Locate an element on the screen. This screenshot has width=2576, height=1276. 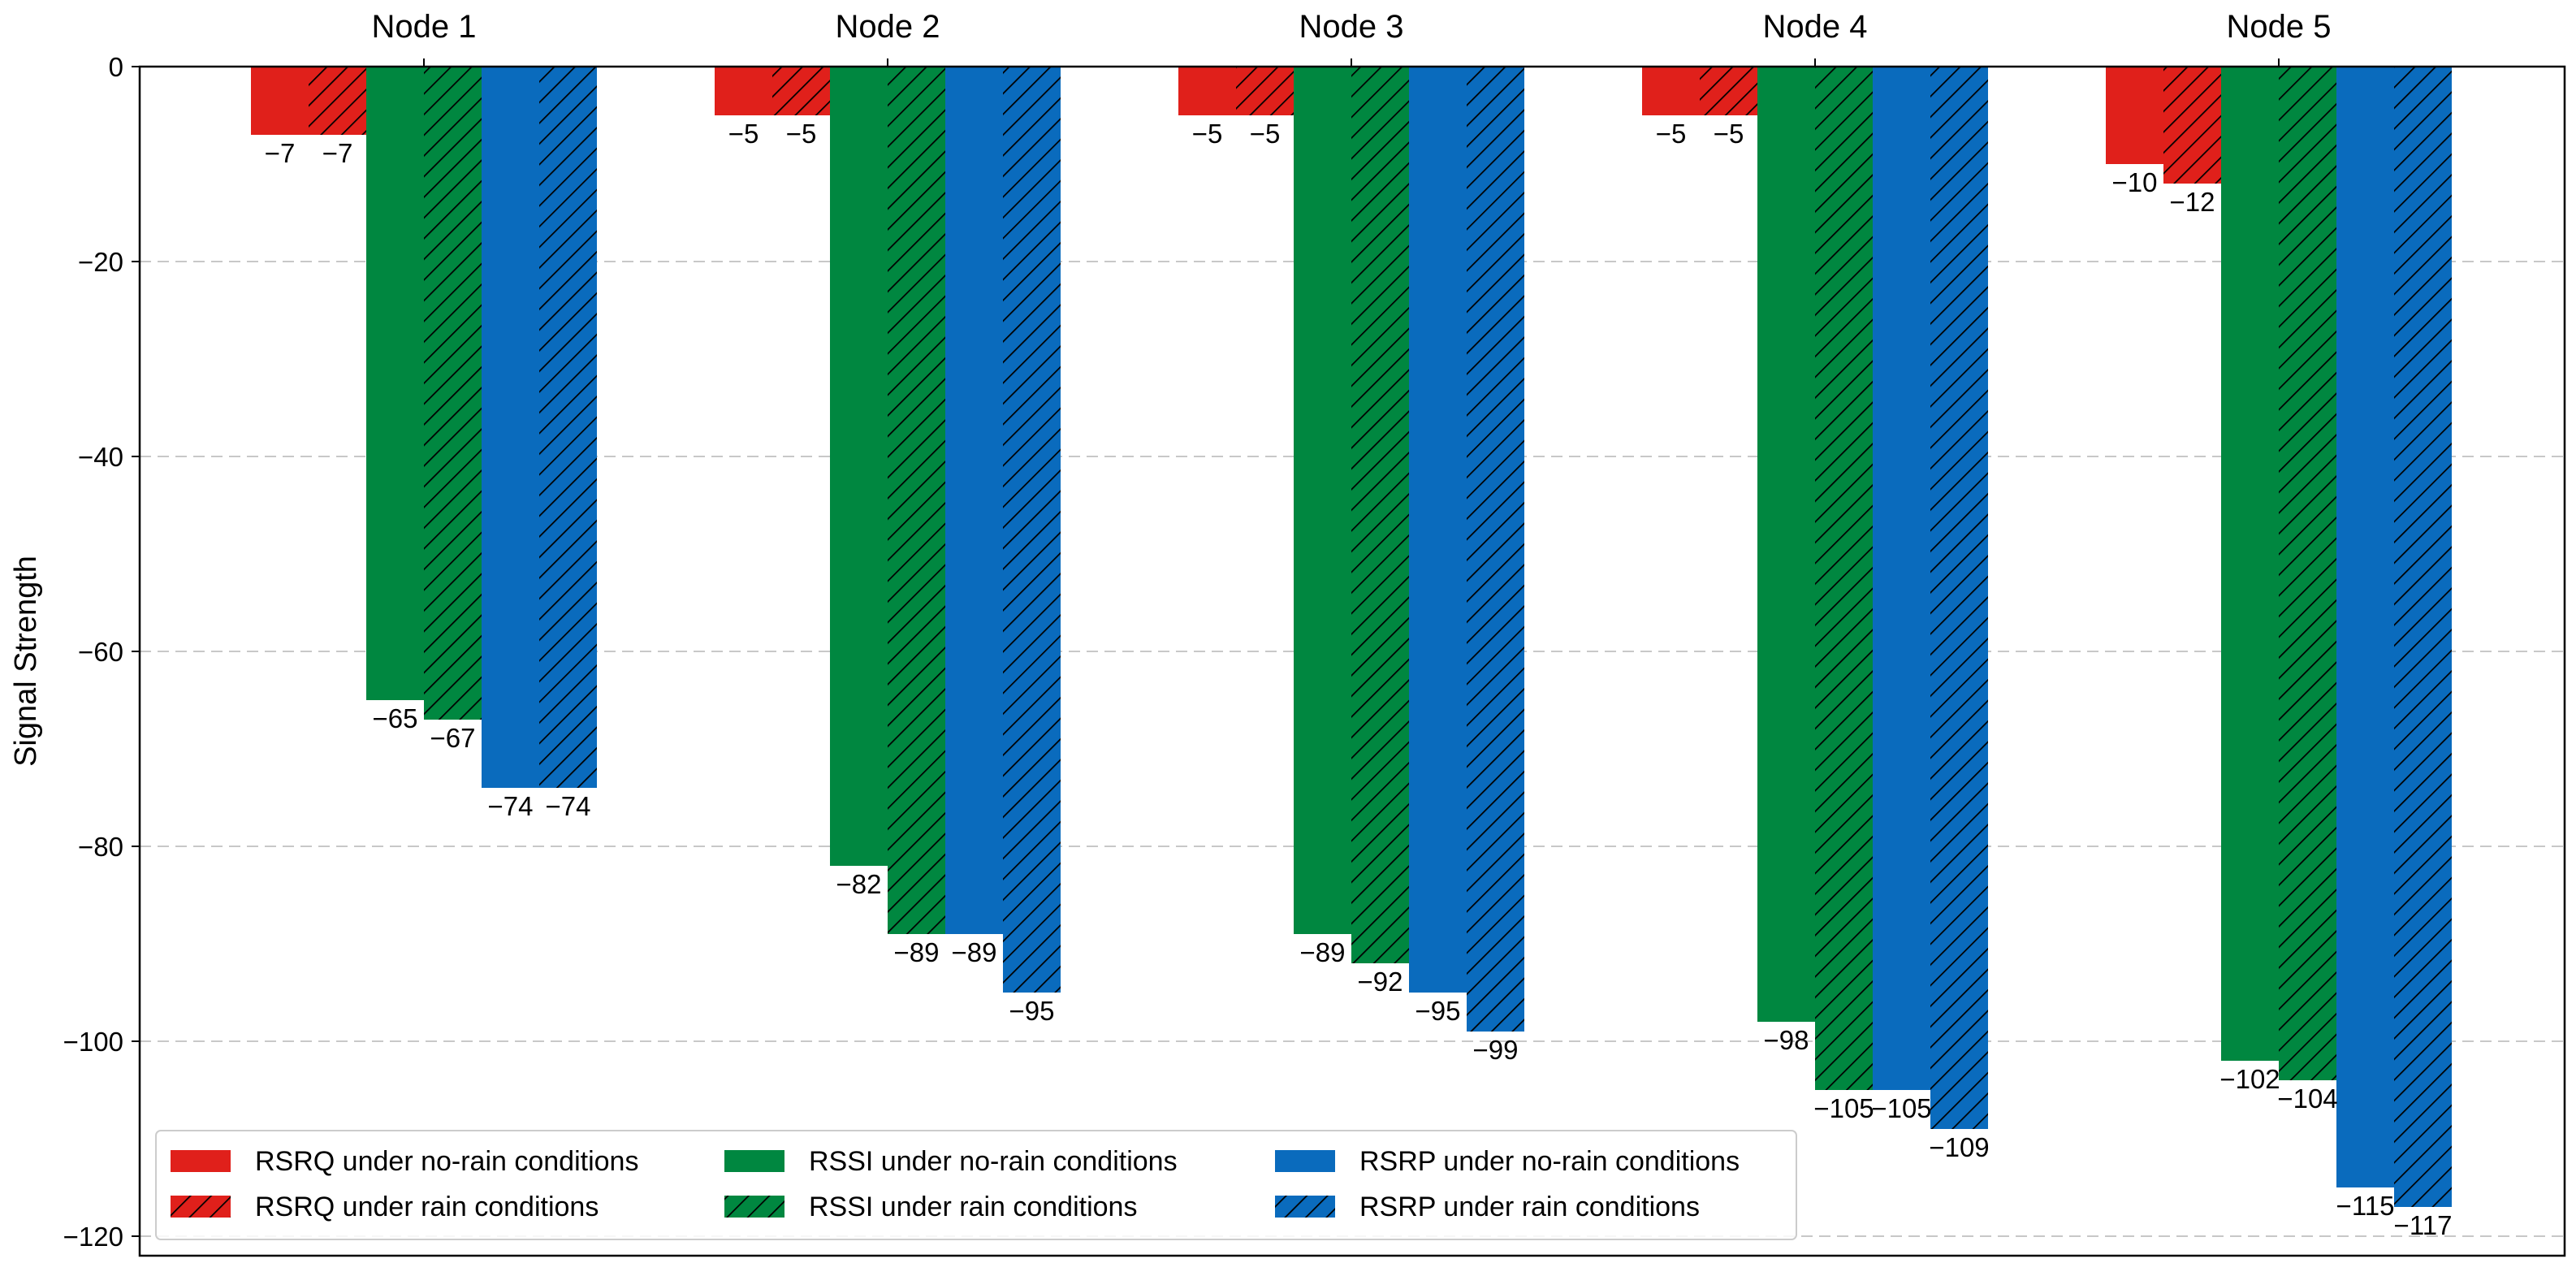
data-label: −92 is located at coordinates (1381, 982).